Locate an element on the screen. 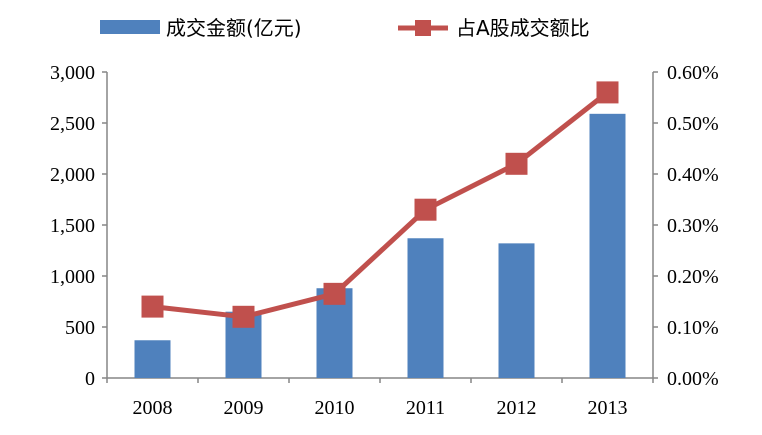  x-tick-label: 2012 is located at coordinates (517, 408).